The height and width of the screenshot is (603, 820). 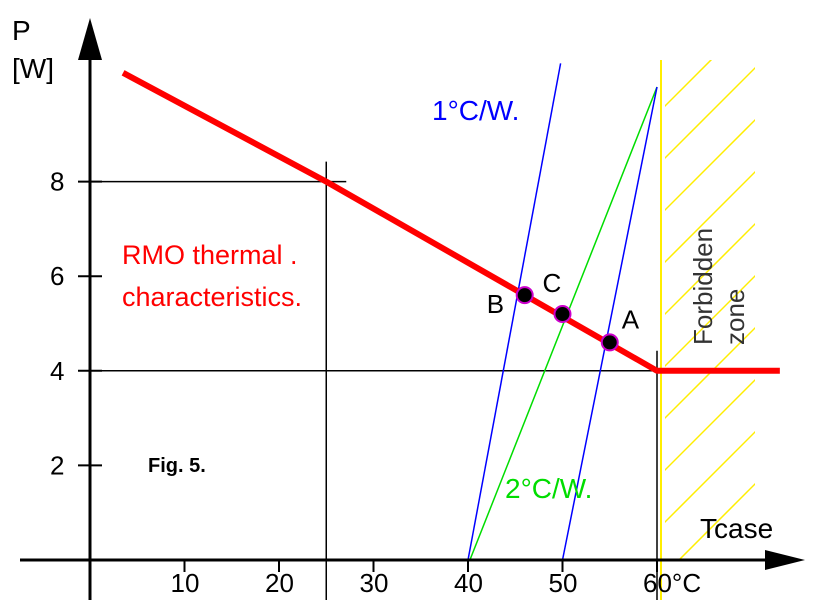 I want to click on label-1cw: 1°C/W., so click(x=475, y=110).